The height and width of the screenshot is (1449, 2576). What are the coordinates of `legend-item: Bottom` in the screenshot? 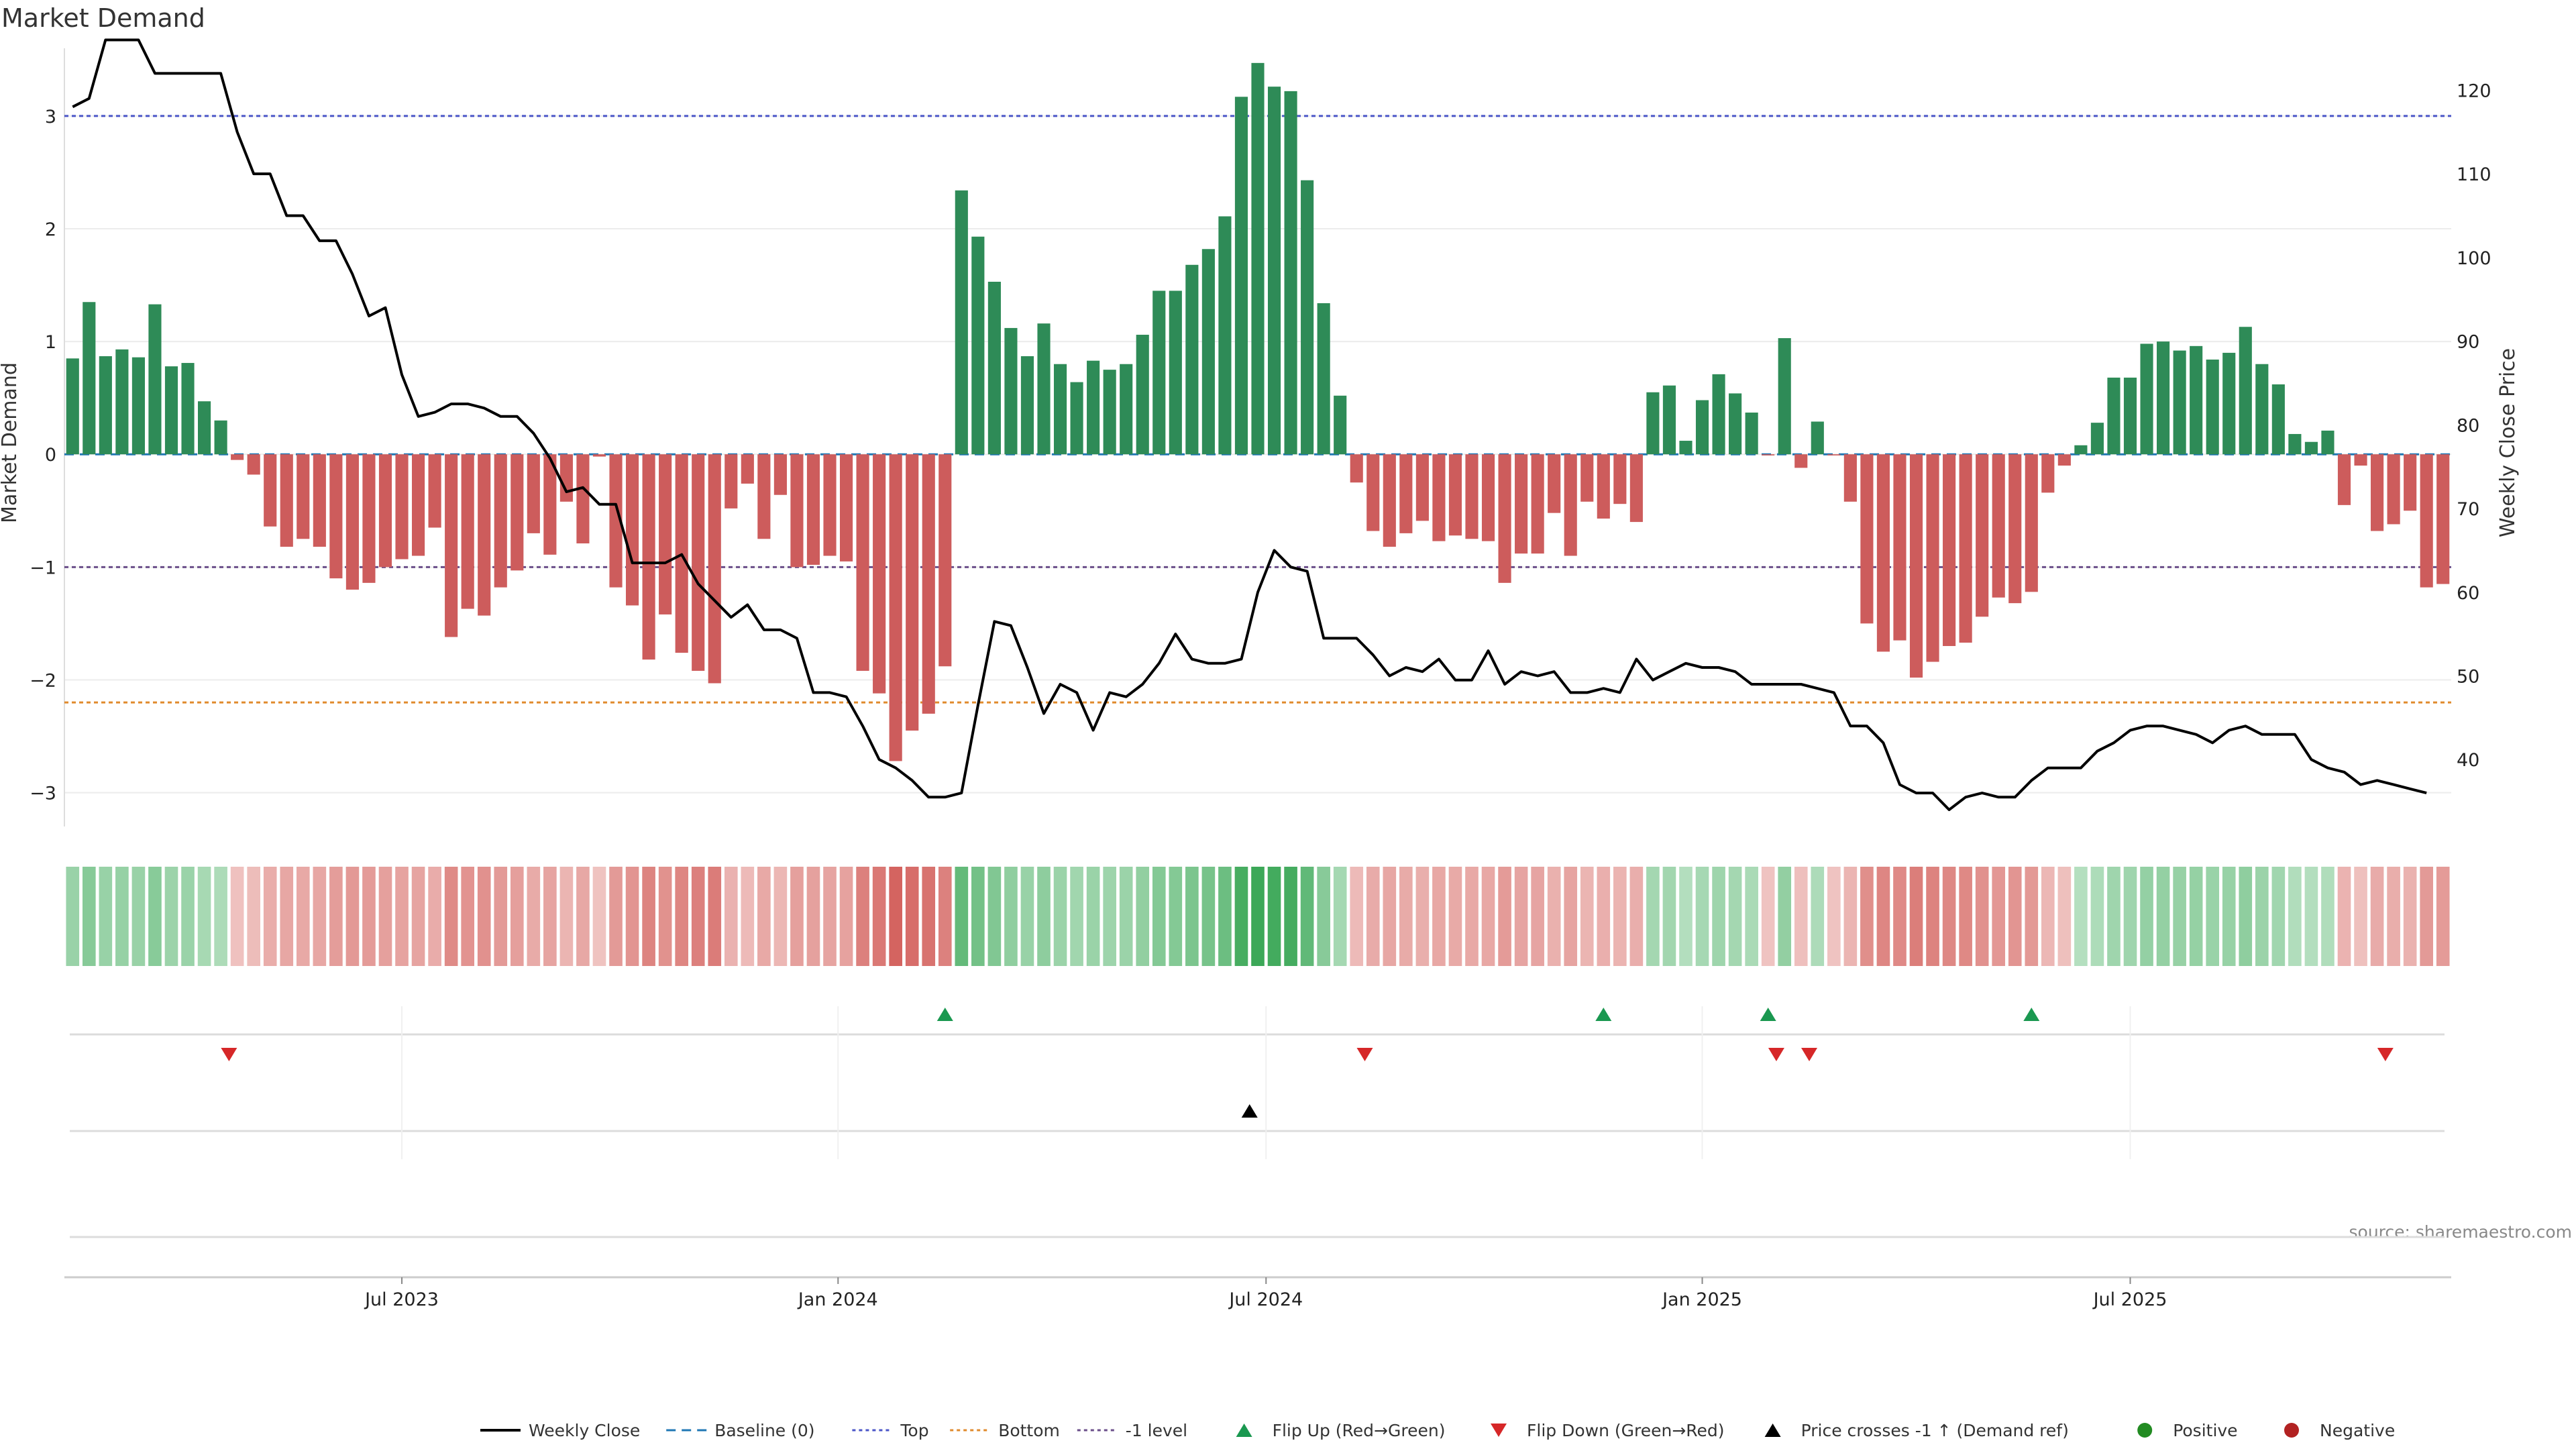 It's located at (1005, 1430).